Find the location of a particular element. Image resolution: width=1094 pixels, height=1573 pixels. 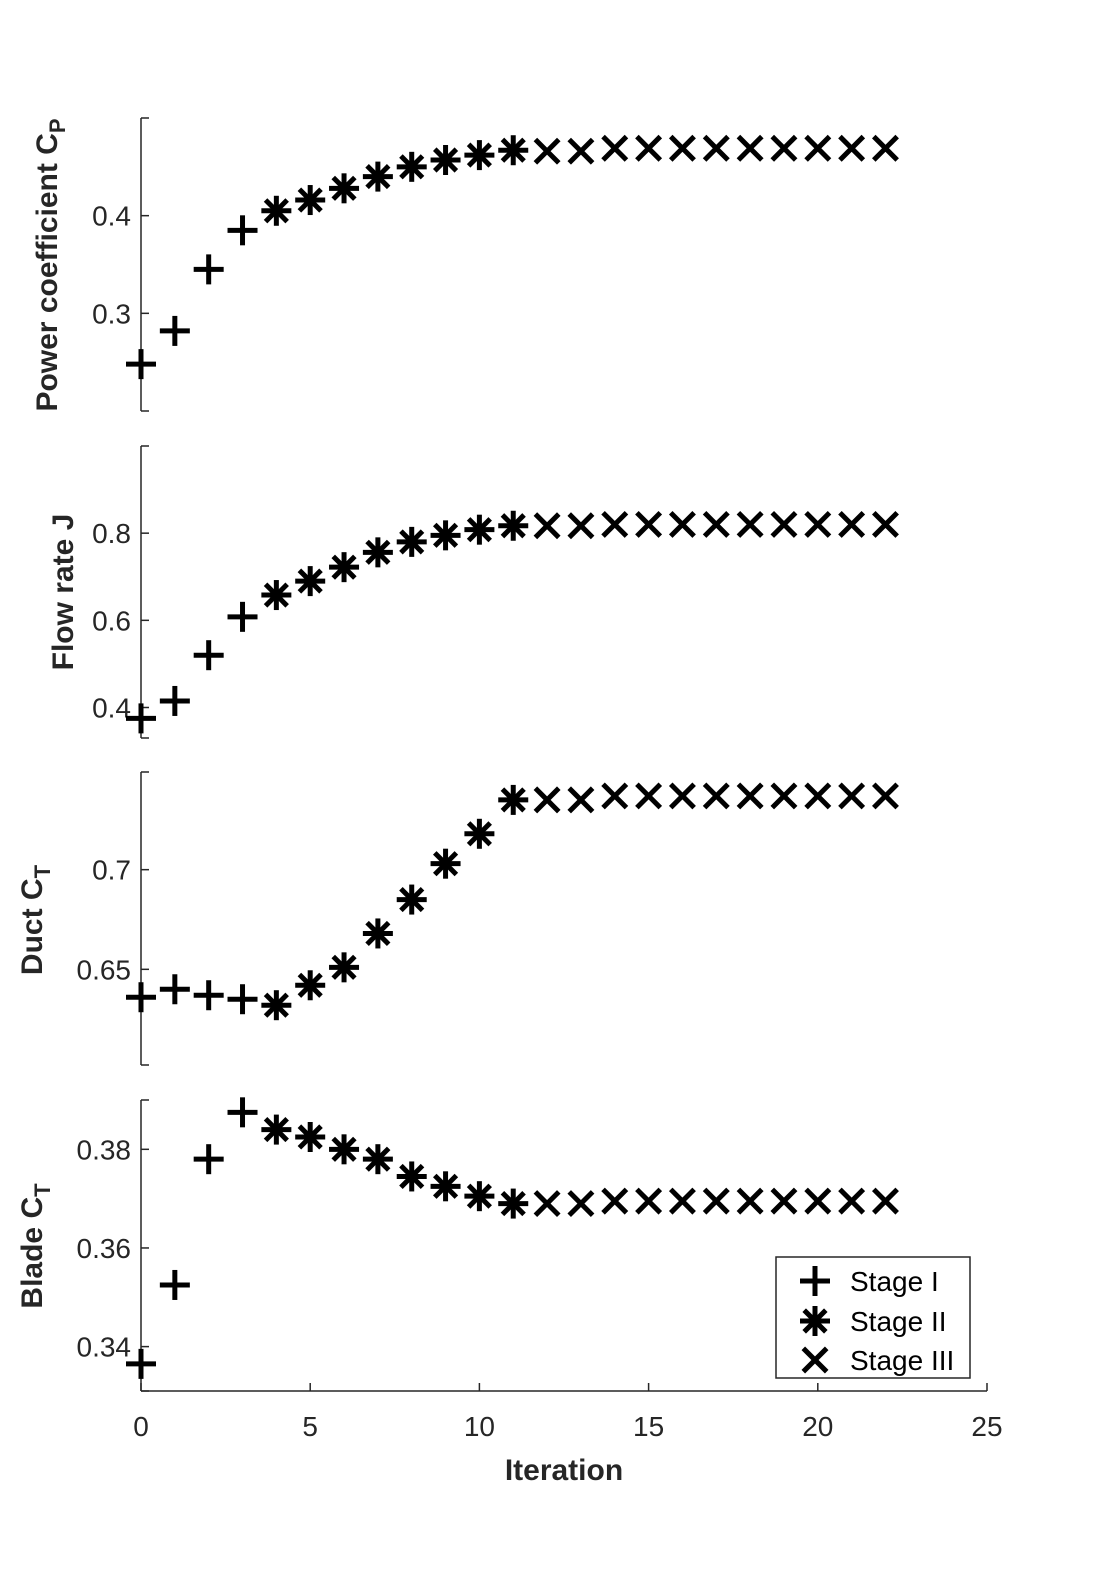

legend: Stage I Stage II Stage III is located at coordinates (873, 1317).